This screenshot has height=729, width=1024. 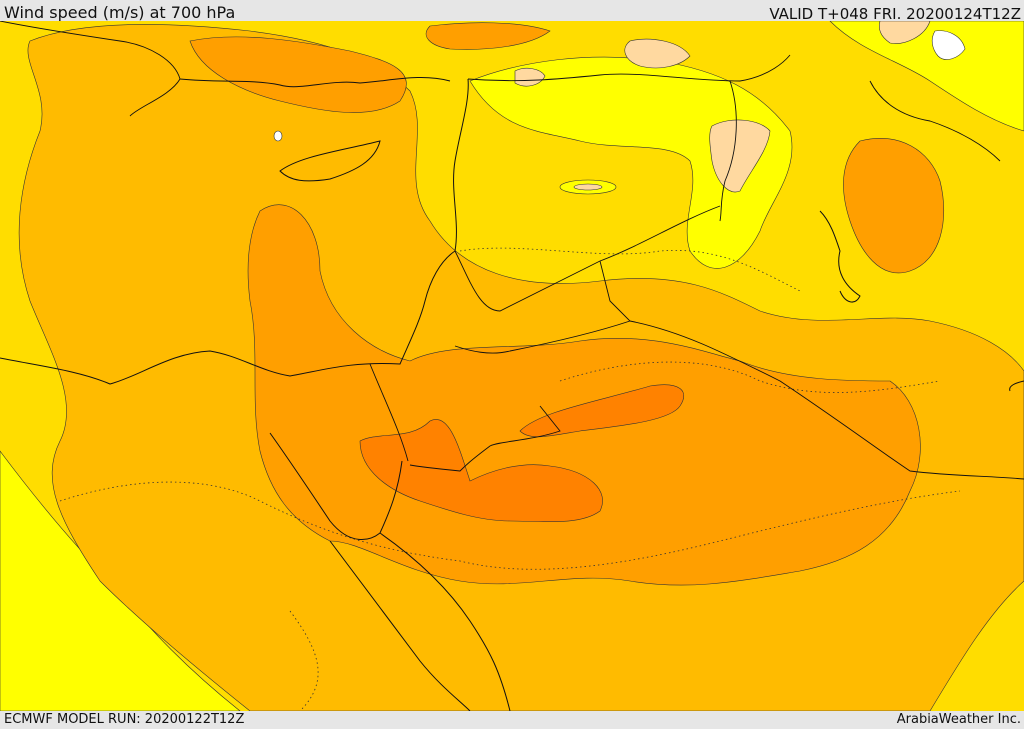 I want to click on map-title: Wind speed (m/s) at 700 hPa, so click(x=120, y=12).